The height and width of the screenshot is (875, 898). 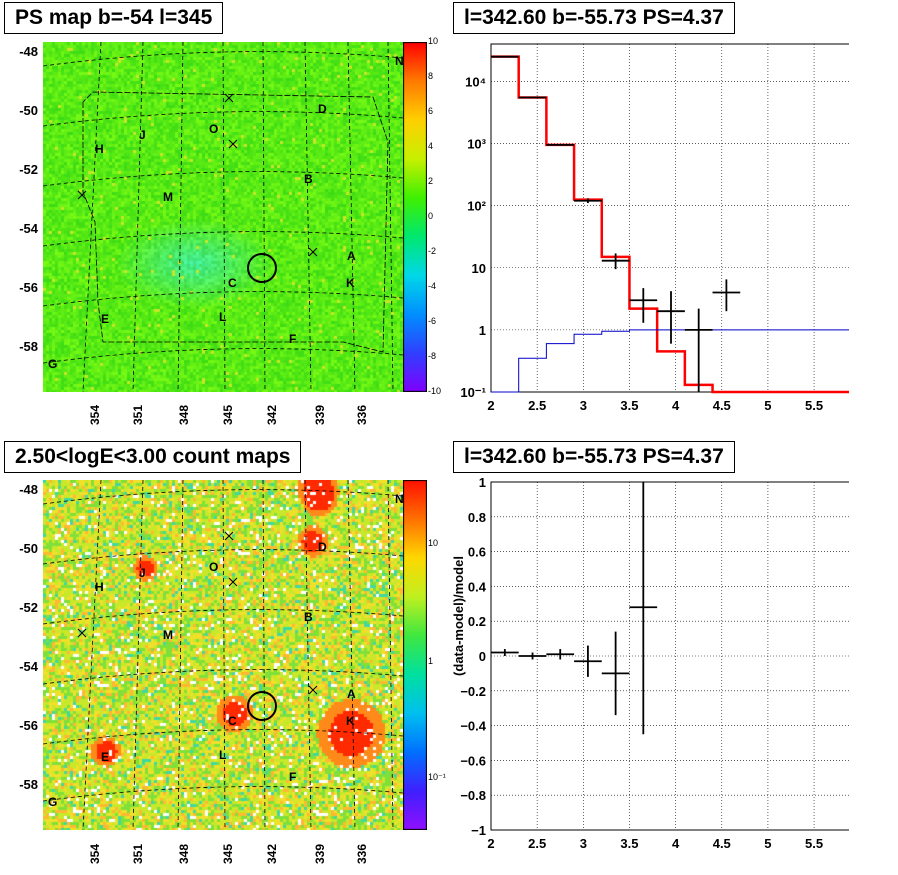 What do you see at coordinates (28, 346) in the screenshot?
I see `map-y-tick: -58` at bounding box center [28, 346].